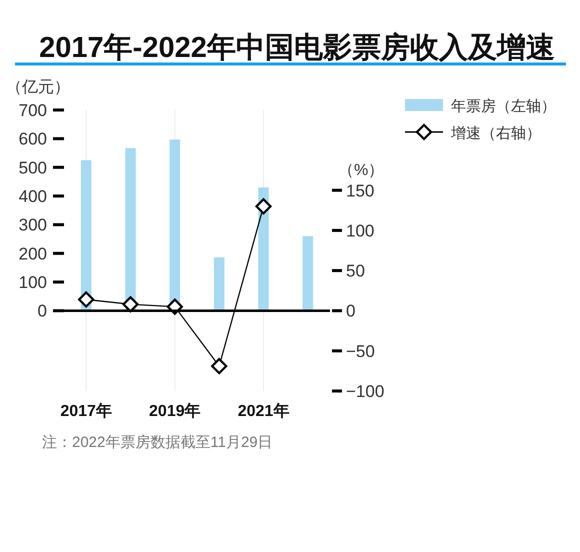 The height and width of the screenshot is (552, 580). I want to click on legend-label: 增速（右轴）, so click(495, 133).